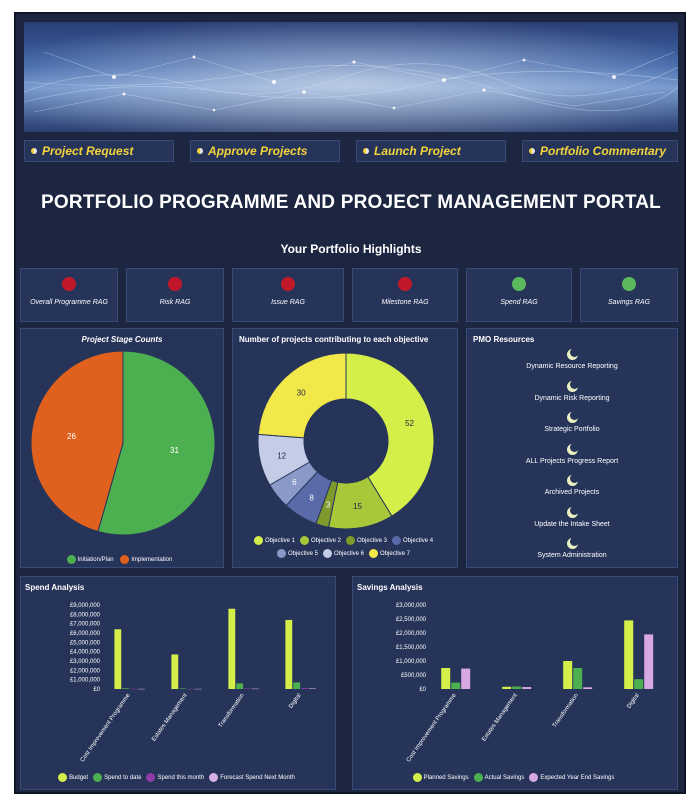  Describe the element at coordinates (281, 456) in the screenshot. I see `objective-data-label: 12` at that location.